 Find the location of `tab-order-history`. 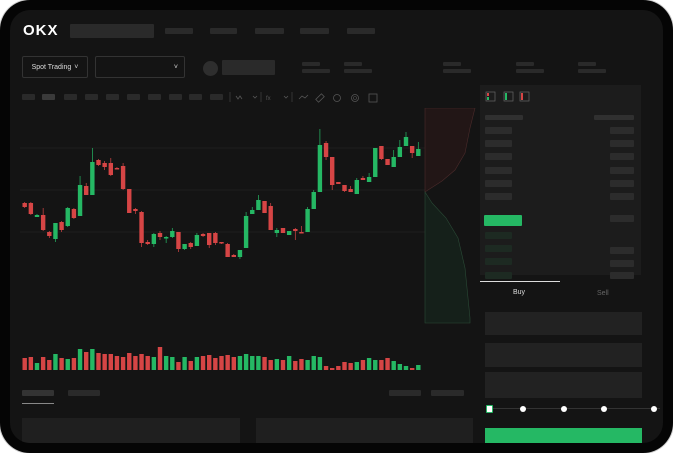

tab-order-history is located at coordinates (84, 393).